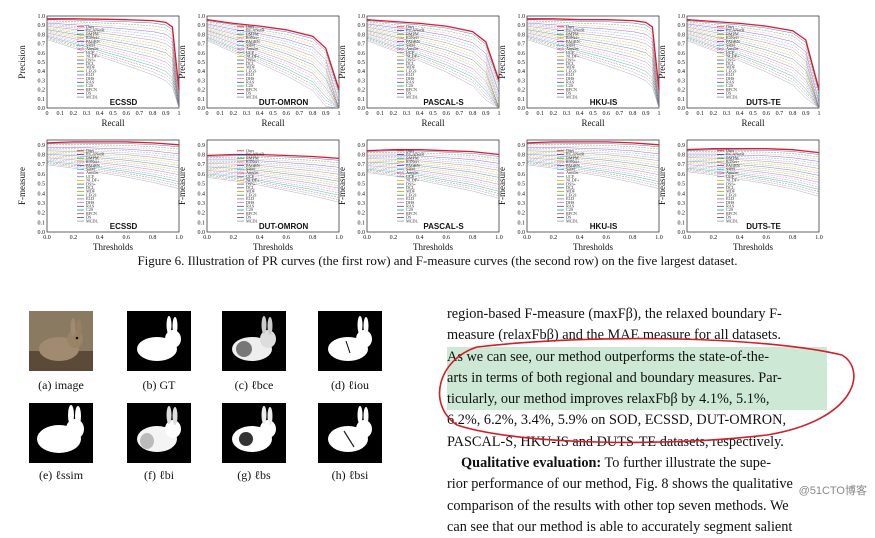  Describe the element at coordinates (766, 114) in the screenshot. I see `x-tick-label: 0.6` at that location.